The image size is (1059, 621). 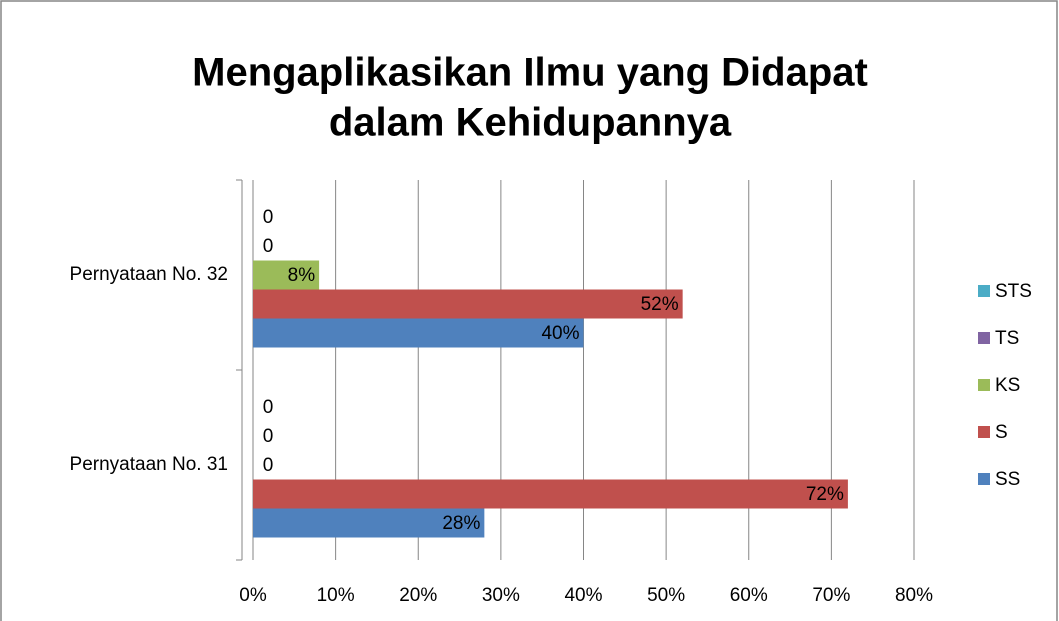 I want to click on legend-label: S, so click(x=1001, y=432).